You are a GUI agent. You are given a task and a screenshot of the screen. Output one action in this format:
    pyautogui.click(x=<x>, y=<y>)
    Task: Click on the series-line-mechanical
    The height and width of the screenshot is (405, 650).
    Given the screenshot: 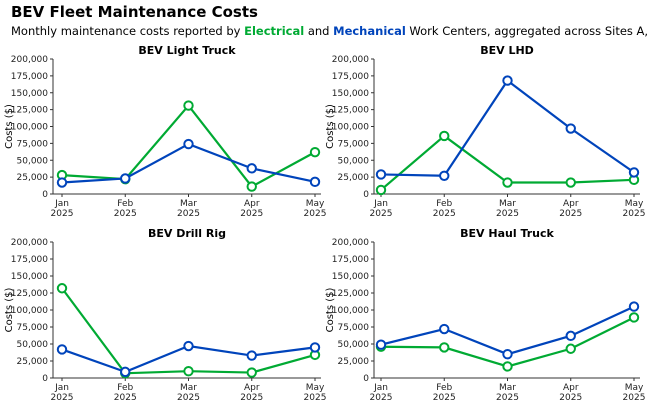 What is the action you would take?
    pyautogui.click(x=507, y=128)
    